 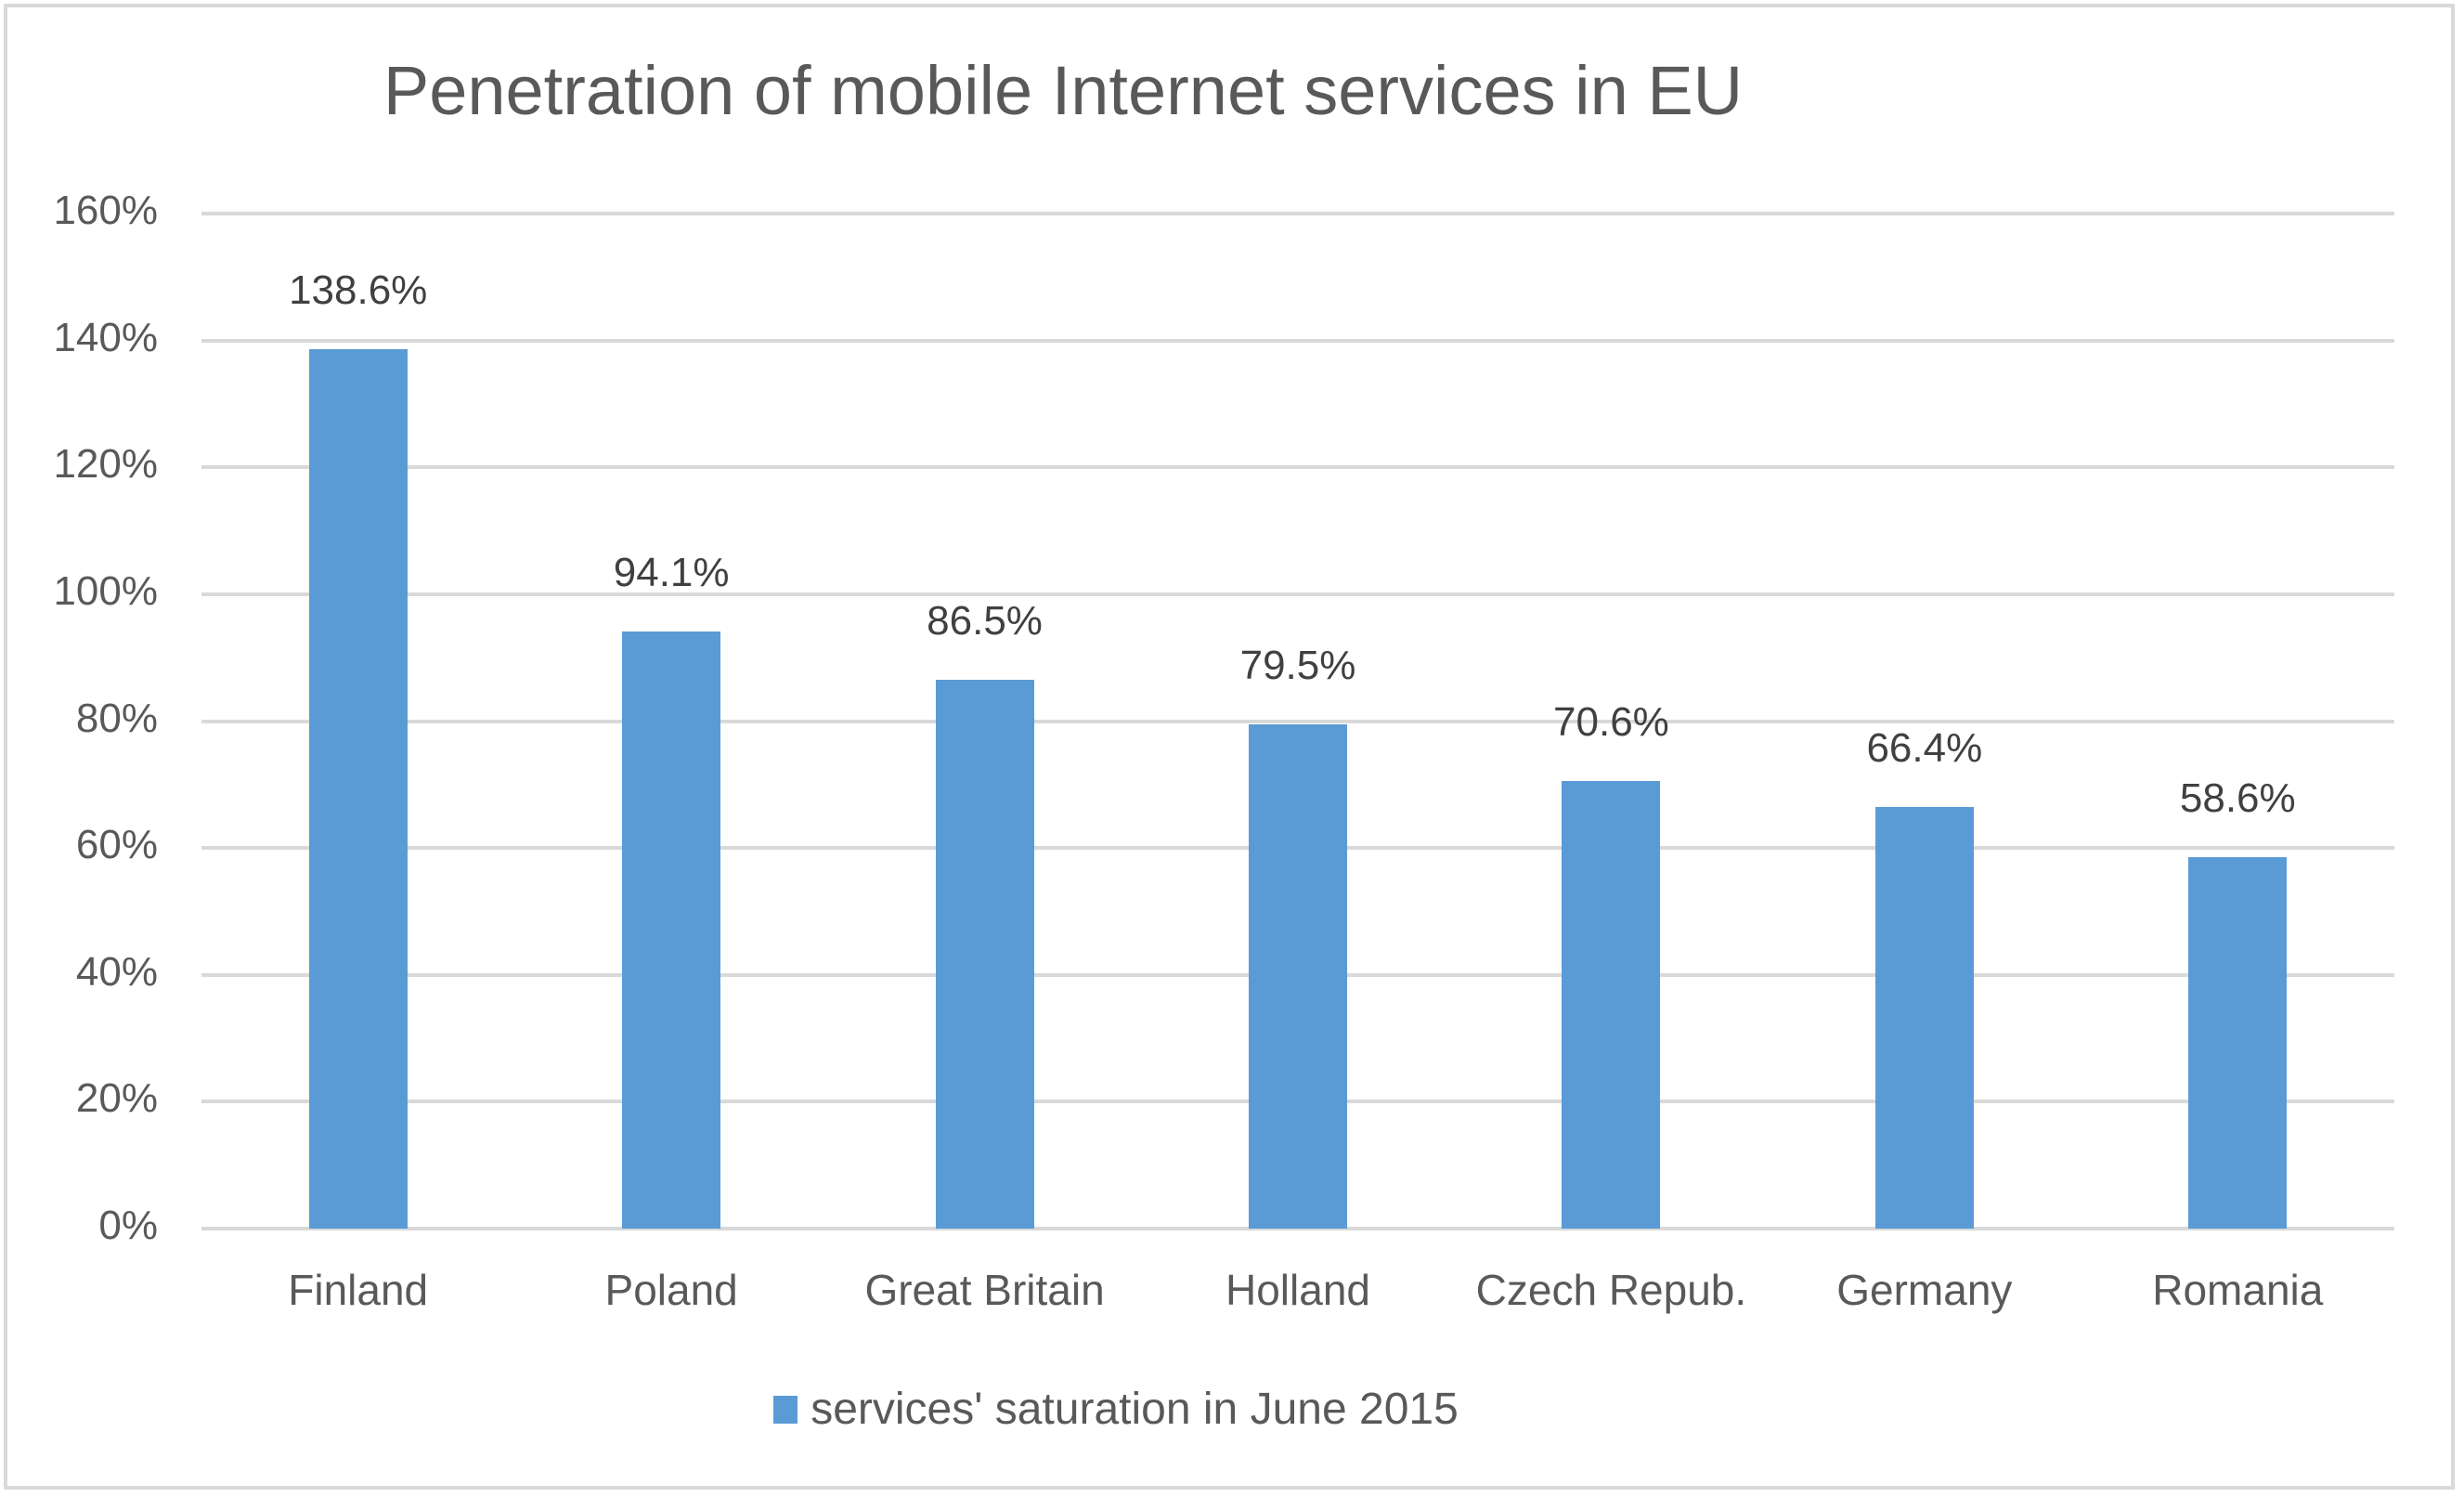 I want to click on y-tick-label: 140%, so click(x=105, y=337).